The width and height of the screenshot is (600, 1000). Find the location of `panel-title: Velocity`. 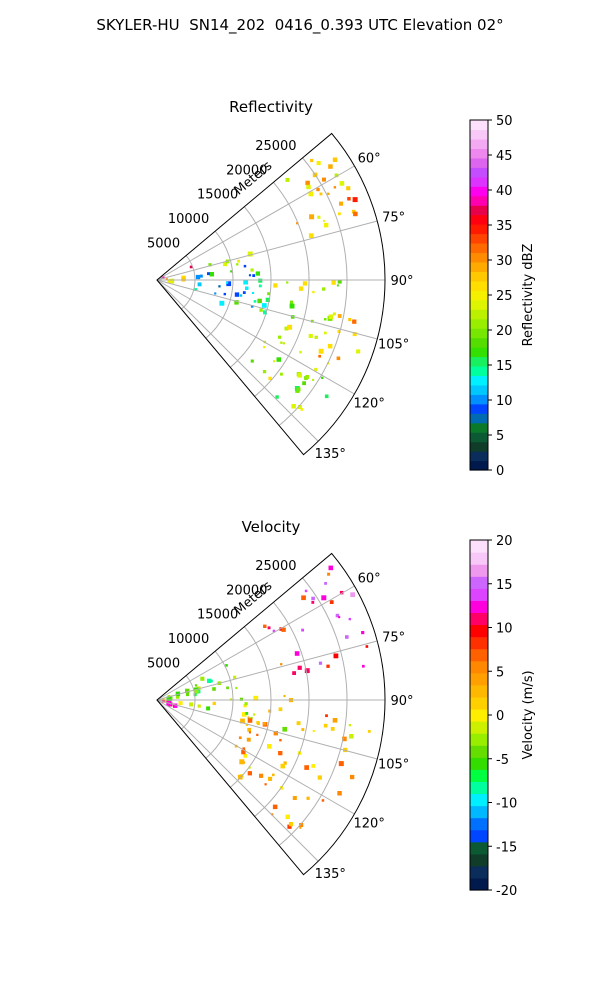

panel-title: Velocity is located at coordinates (271, 527).